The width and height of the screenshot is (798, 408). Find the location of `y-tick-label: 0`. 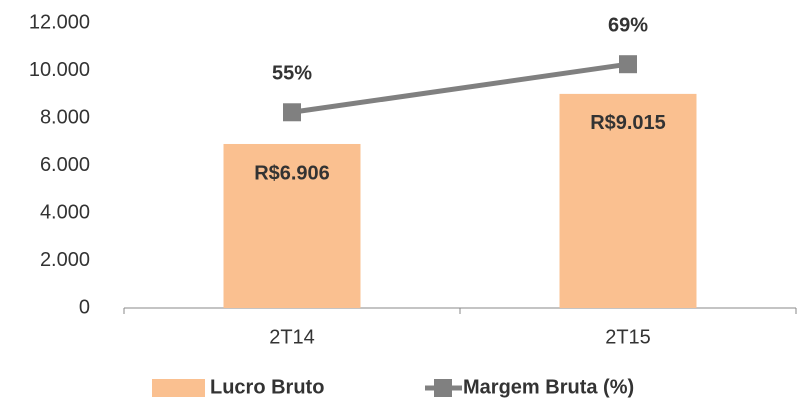

y-tick-label: 0 is located at coordinates (84, 307).